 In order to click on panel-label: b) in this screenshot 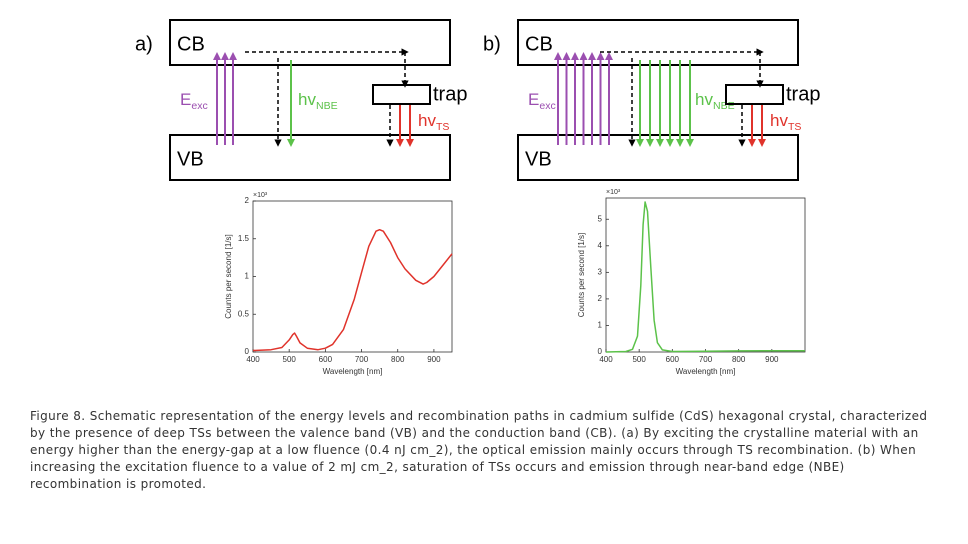, I will do `click(492, 44)`.